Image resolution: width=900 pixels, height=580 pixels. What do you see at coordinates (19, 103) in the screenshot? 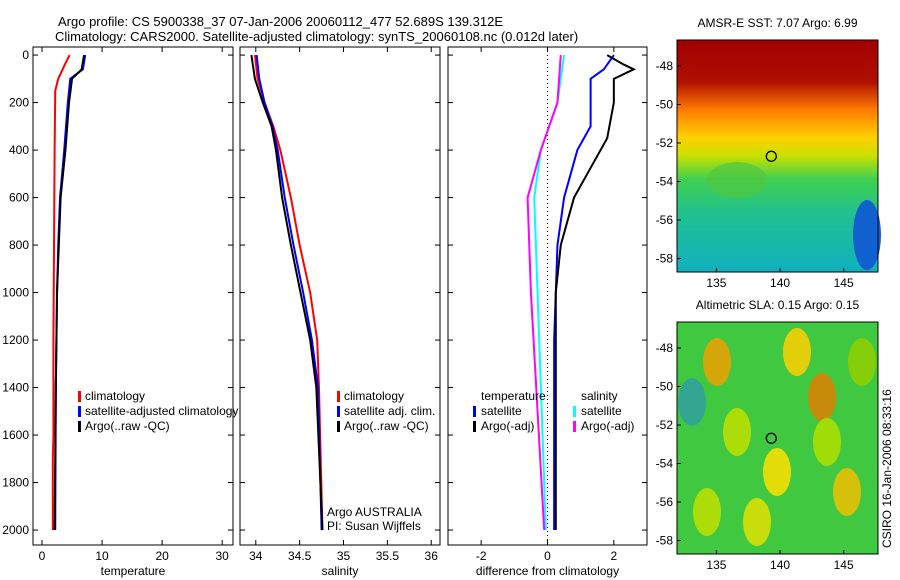
I see `y-tick-label: 200` at bounding box center [19, 103].